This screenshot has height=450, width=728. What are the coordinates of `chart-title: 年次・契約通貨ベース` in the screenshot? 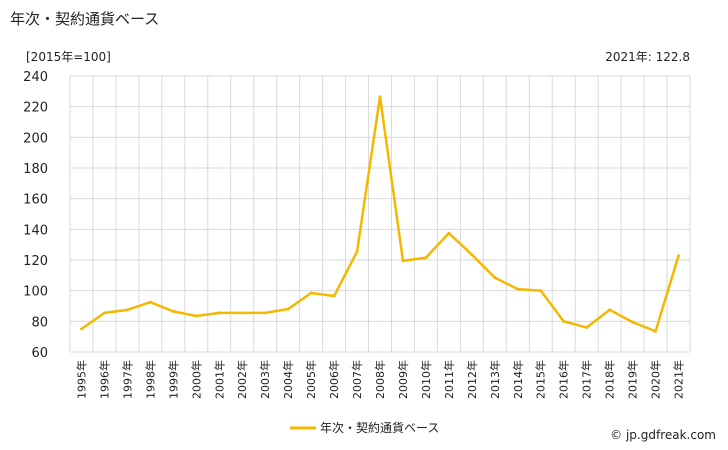 It's located at (85, 19).